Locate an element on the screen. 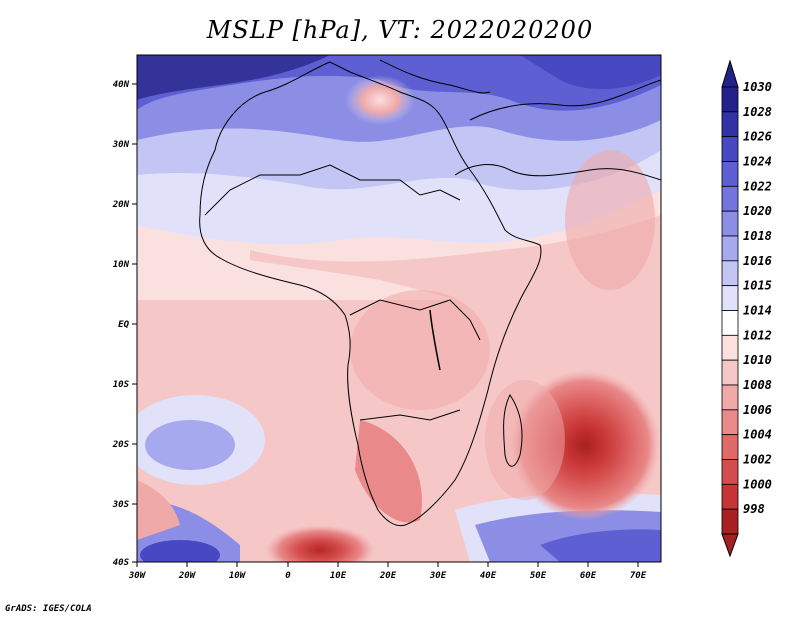  lon-tick-label: 30E is located at coordinates (438, 576).